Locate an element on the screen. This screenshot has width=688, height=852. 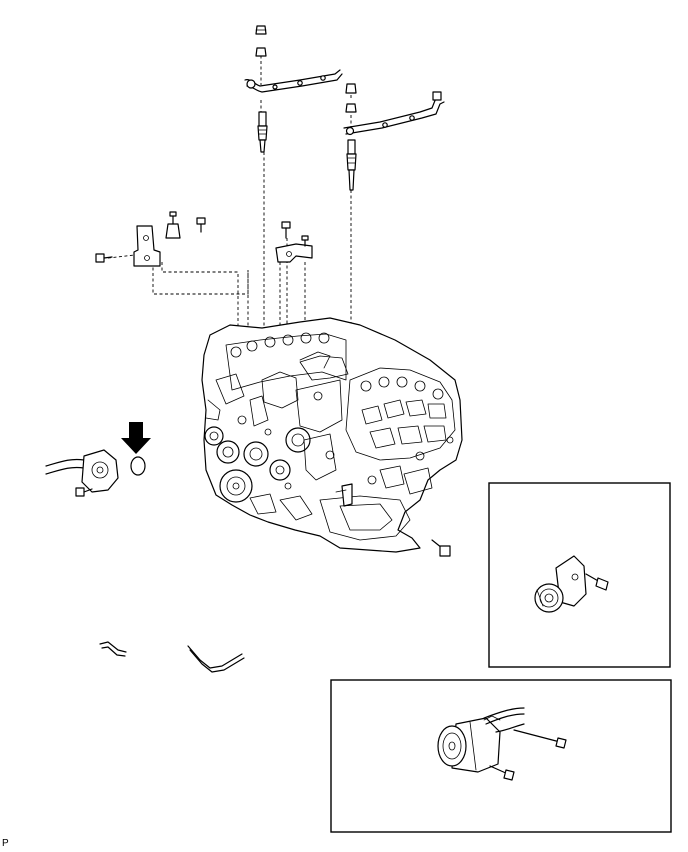
glow-plug-right is located at coordinates (351, 165).